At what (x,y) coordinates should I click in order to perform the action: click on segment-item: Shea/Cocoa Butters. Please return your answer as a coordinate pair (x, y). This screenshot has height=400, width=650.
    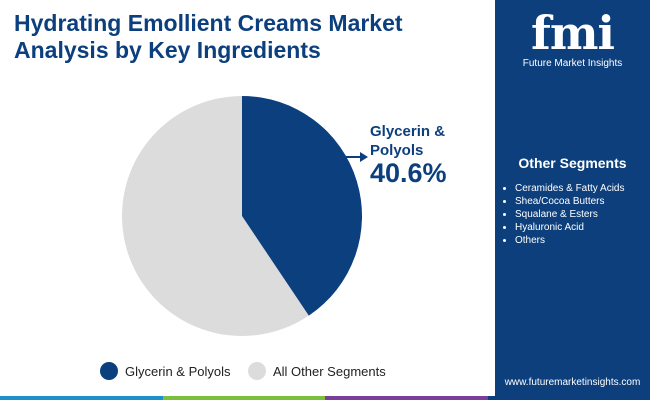
    Looking at the image, I should click on (569, 201).